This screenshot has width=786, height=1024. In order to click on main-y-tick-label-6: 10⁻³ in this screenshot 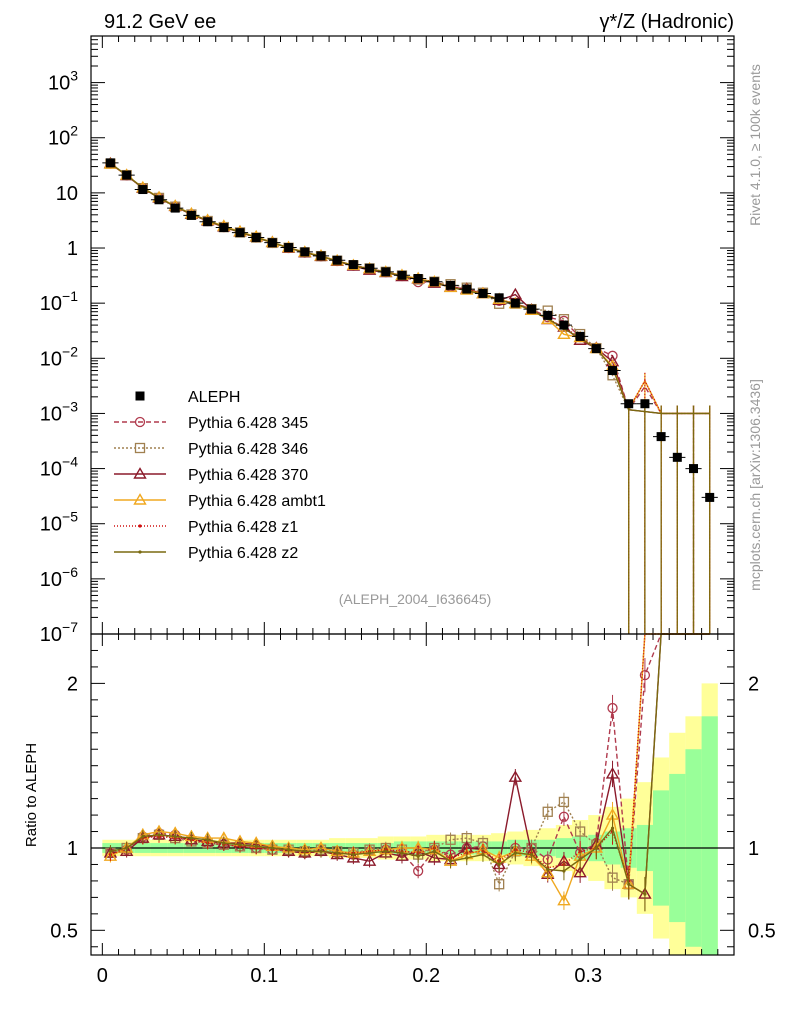, I will do `click(59, 411)`.